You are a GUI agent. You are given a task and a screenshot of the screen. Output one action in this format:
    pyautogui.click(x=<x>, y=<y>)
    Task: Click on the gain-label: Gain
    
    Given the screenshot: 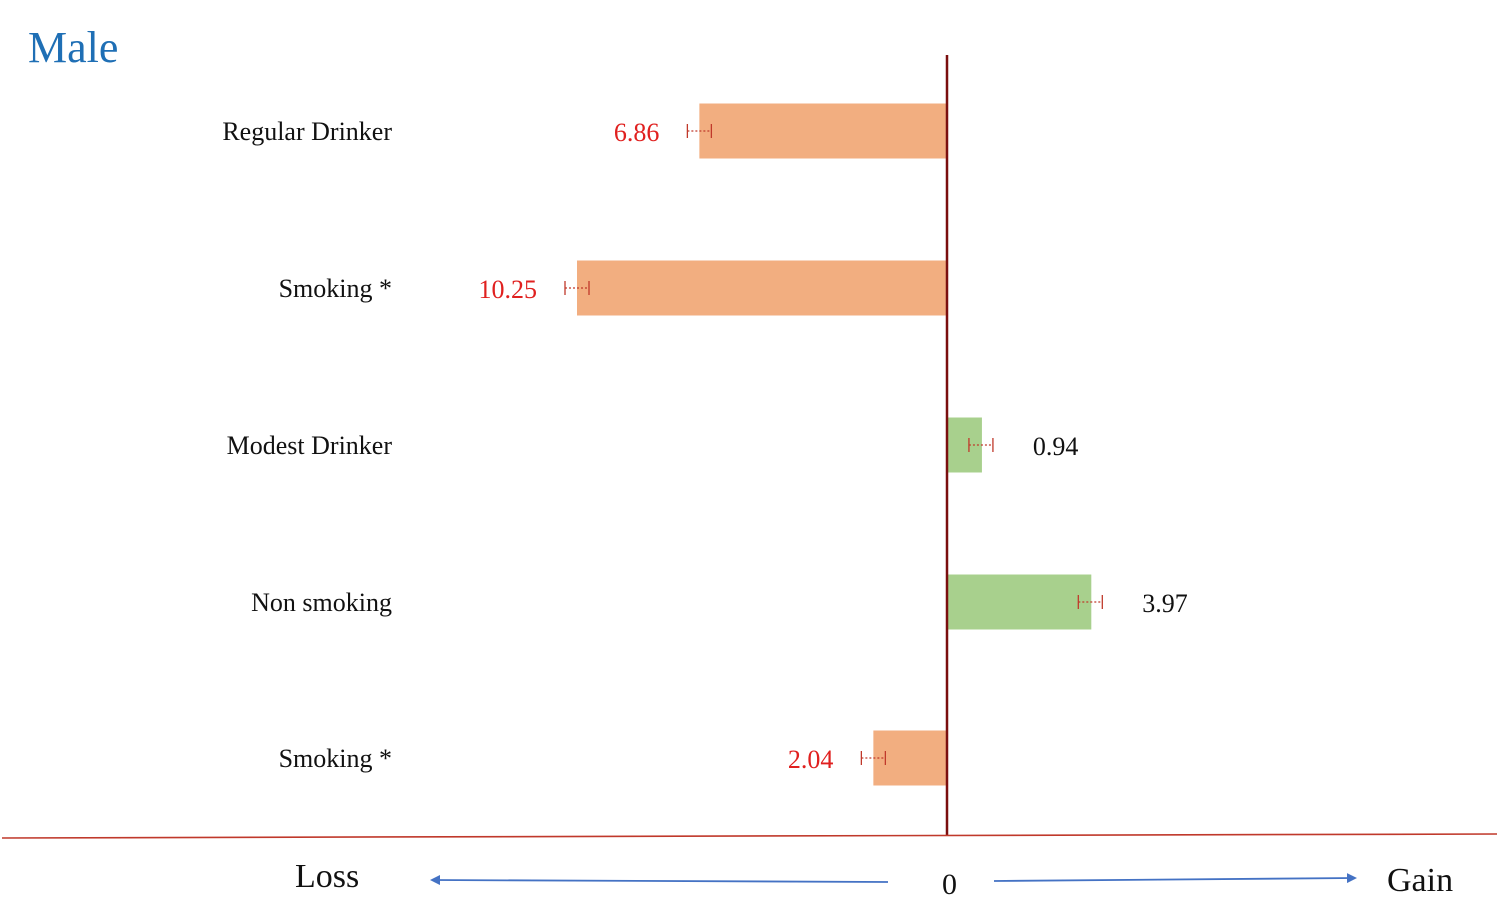 What is the action you would take?
    pyautogui.click(x=1420, y=880)
    